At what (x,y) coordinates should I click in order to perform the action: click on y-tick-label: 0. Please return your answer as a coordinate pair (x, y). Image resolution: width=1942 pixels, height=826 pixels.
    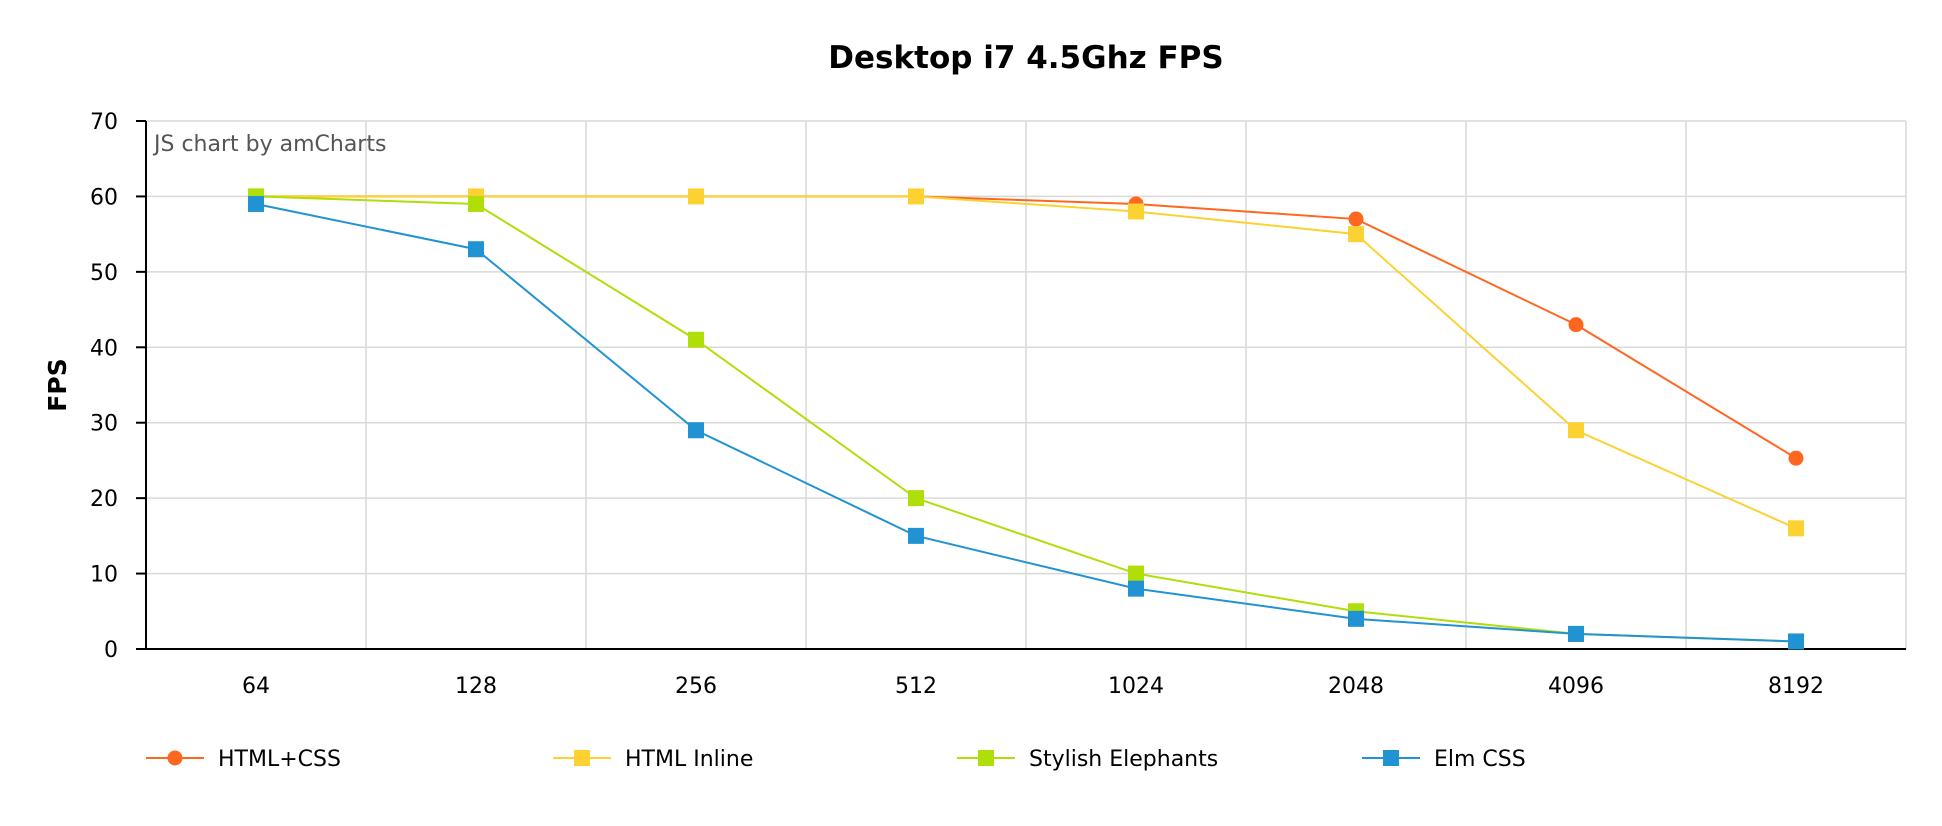
    Looking at the image, I should click on (111, 650).